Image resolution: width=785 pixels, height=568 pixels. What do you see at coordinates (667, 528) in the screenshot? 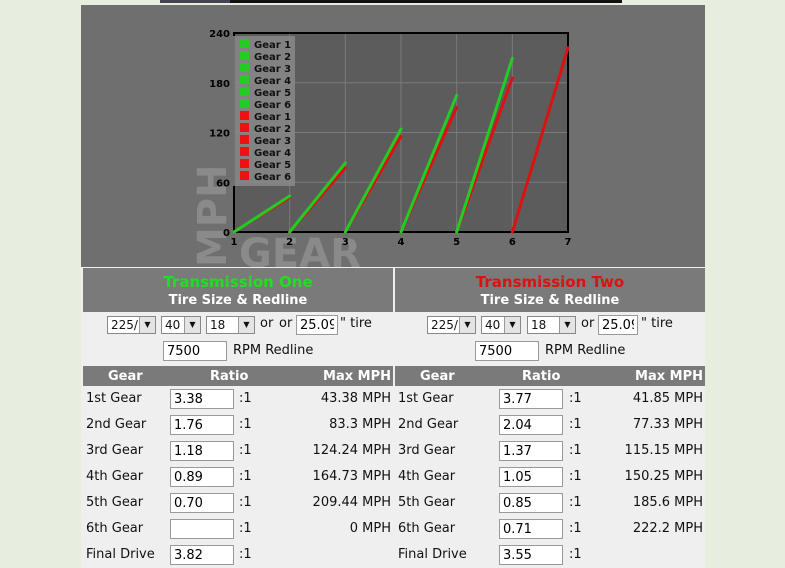
I see `max-mph-value: 222.2 MPH` at bounding box center [667, 528].